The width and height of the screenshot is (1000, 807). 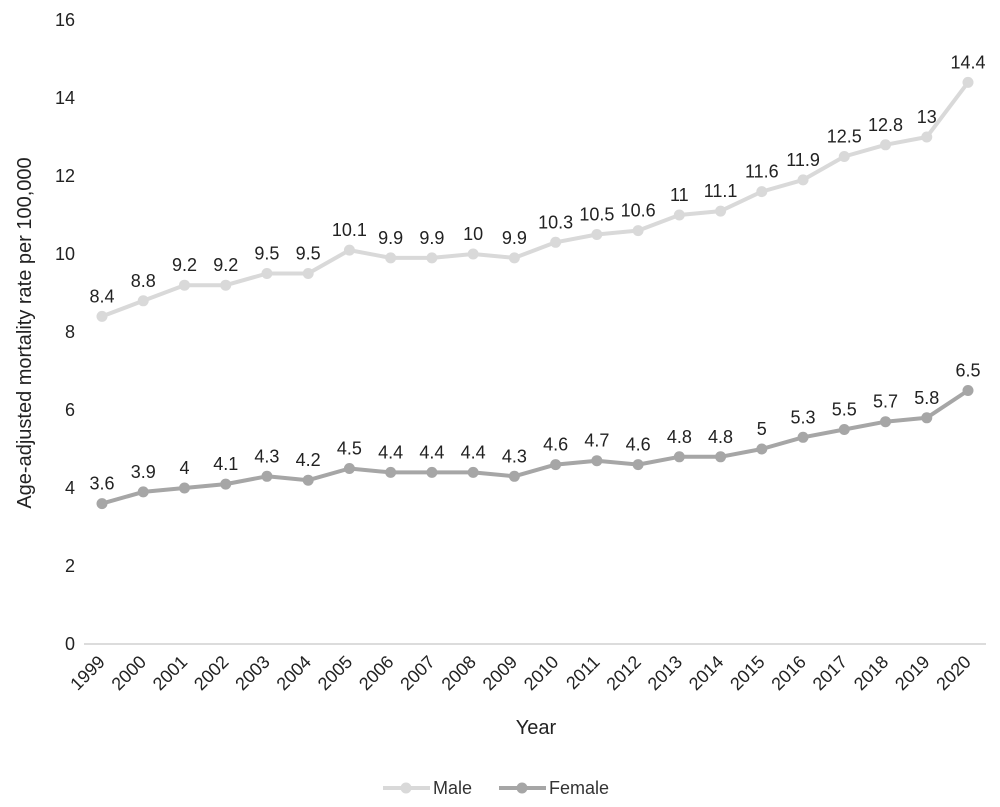 What do you see at coordinates (308, 460) in the screenshot?
I see `data-label-female: 4.2` at bounding box center [308, 460].